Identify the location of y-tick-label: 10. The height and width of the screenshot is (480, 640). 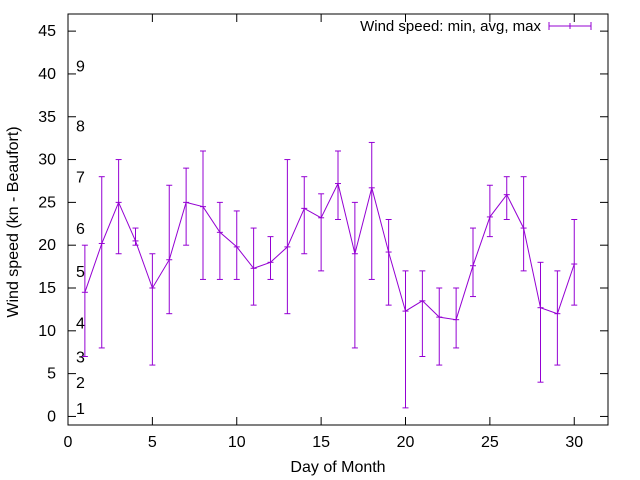
(47, 331).